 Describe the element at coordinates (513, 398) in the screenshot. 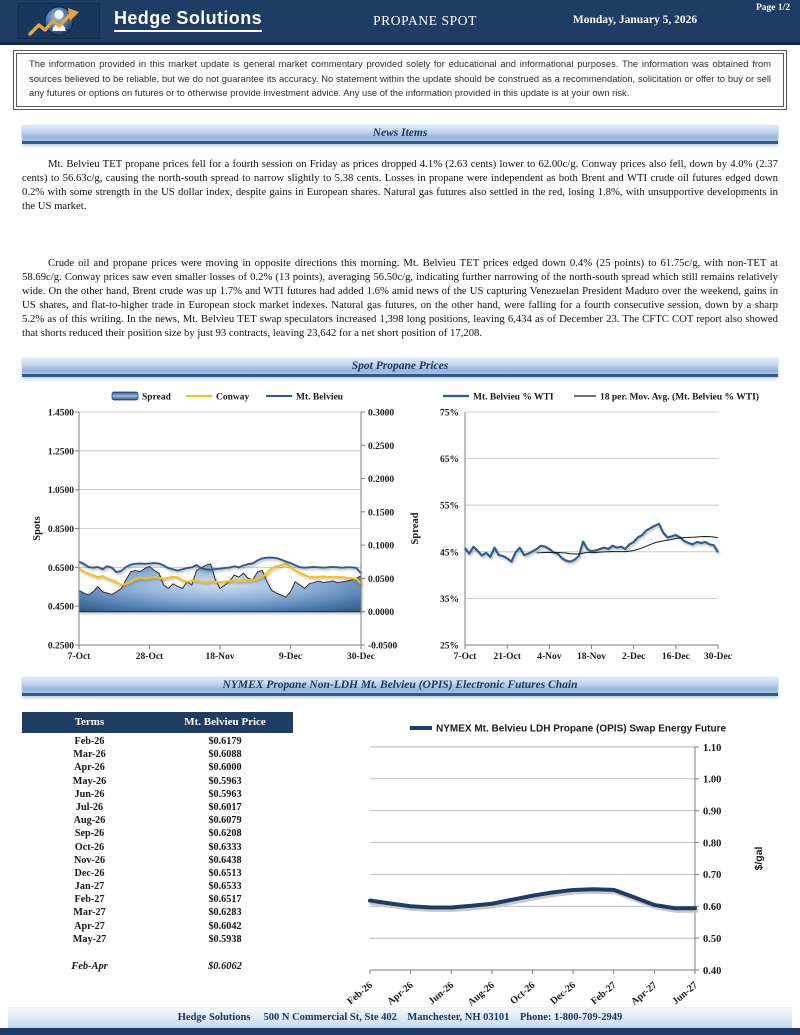

I see `svg-text: Mt. Belvieu % WTI` at that location.